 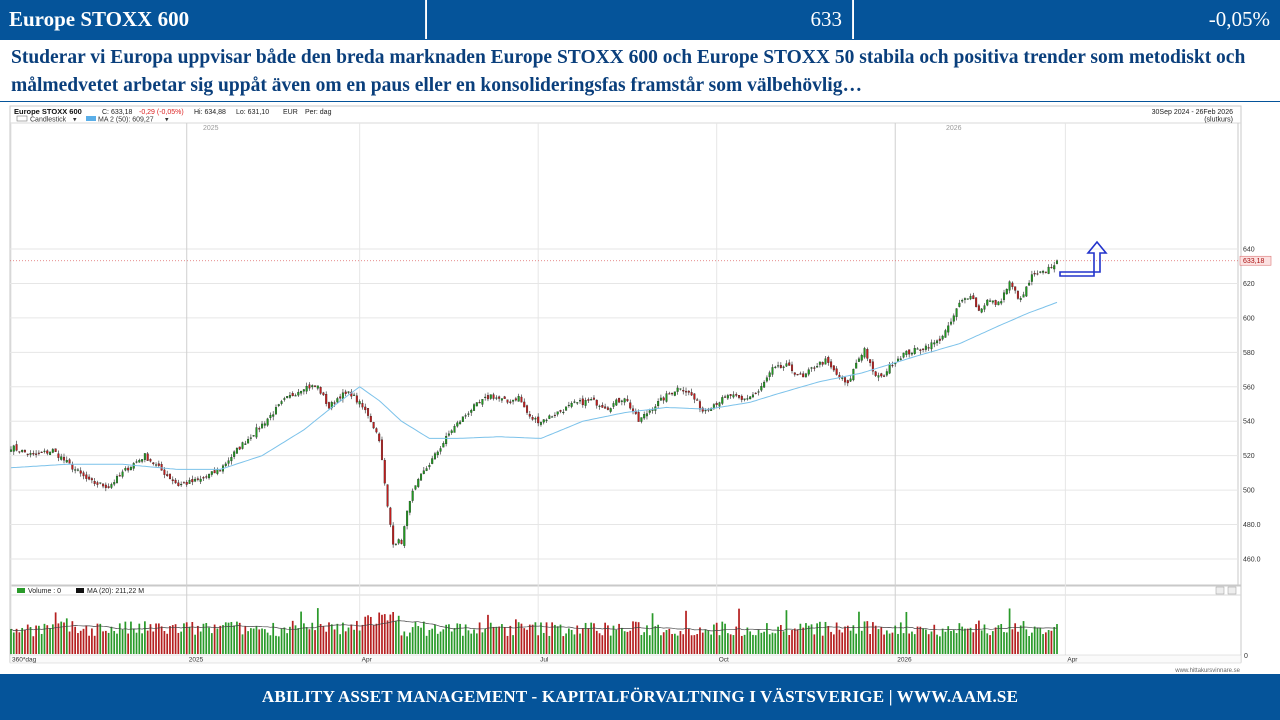 What do you see at coordinates (1220, 590) in the screenshot?
I see `zoom-icon` at bounding box center [1220, 590].